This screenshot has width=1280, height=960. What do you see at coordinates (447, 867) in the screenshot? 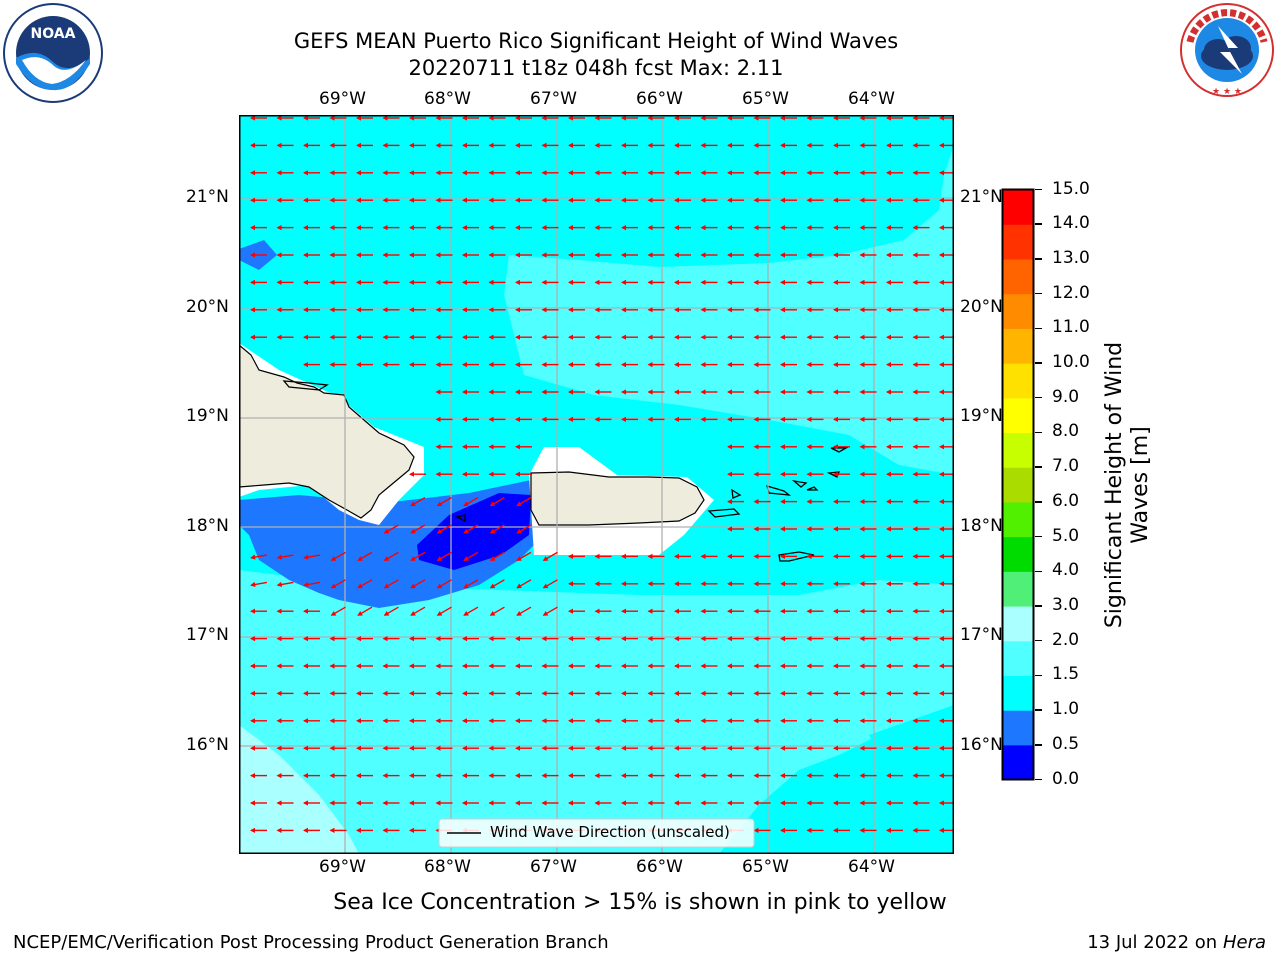
I see `lon-label-bottom-68w: 68°W` at bounding box center [447, 867].